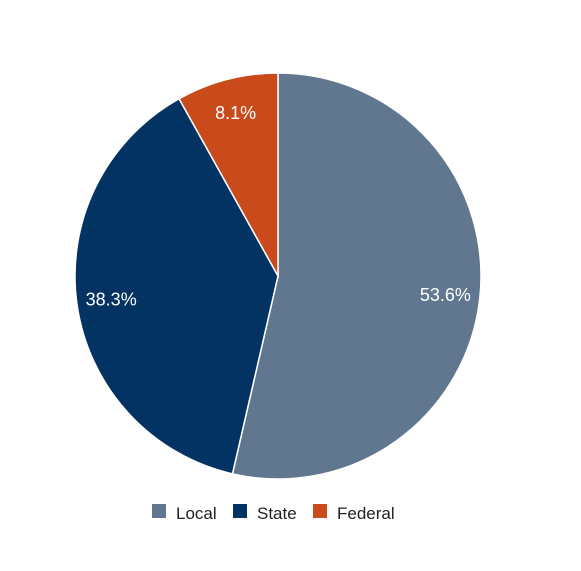 The height and width of the screenshot is (571, 581). Describe the element at coordinates (320, 511) in the screenshot. I see `legend-swatch-federal` at that location.